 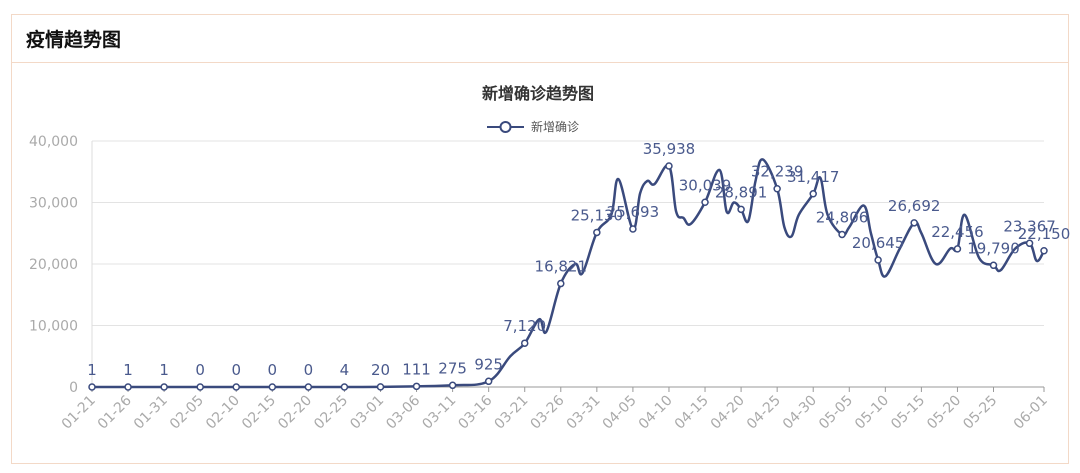 I want to click on data-label: 31,417, so click(x=813, y=177).